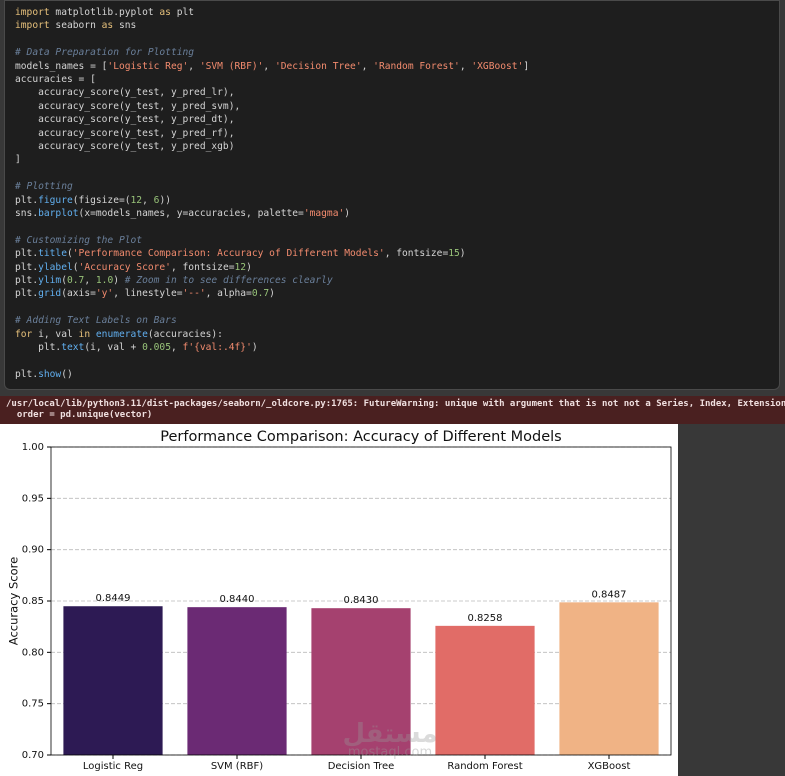  Describe the element at coordinates (390, 752) in the screenshot. I see `watermark: mostaql.com` at that location.